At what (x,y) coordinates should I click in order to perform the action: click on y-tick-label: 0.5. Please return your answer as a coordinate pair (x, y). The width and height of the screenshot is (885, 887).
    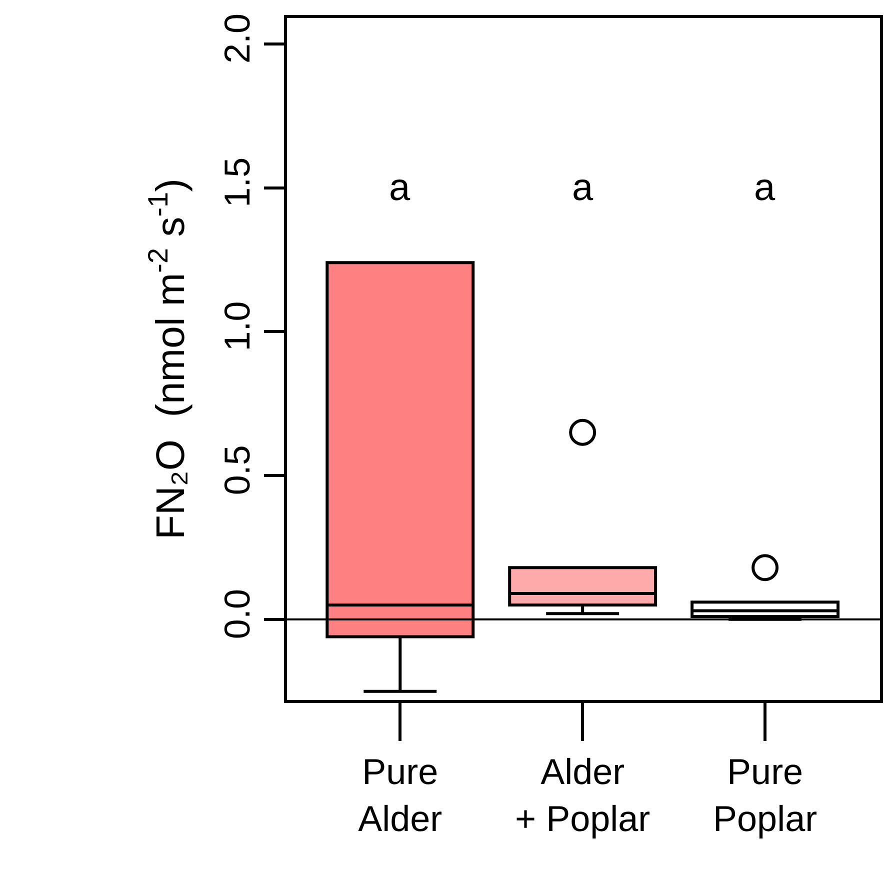
    Looking at the image, I should click on (237, 470).